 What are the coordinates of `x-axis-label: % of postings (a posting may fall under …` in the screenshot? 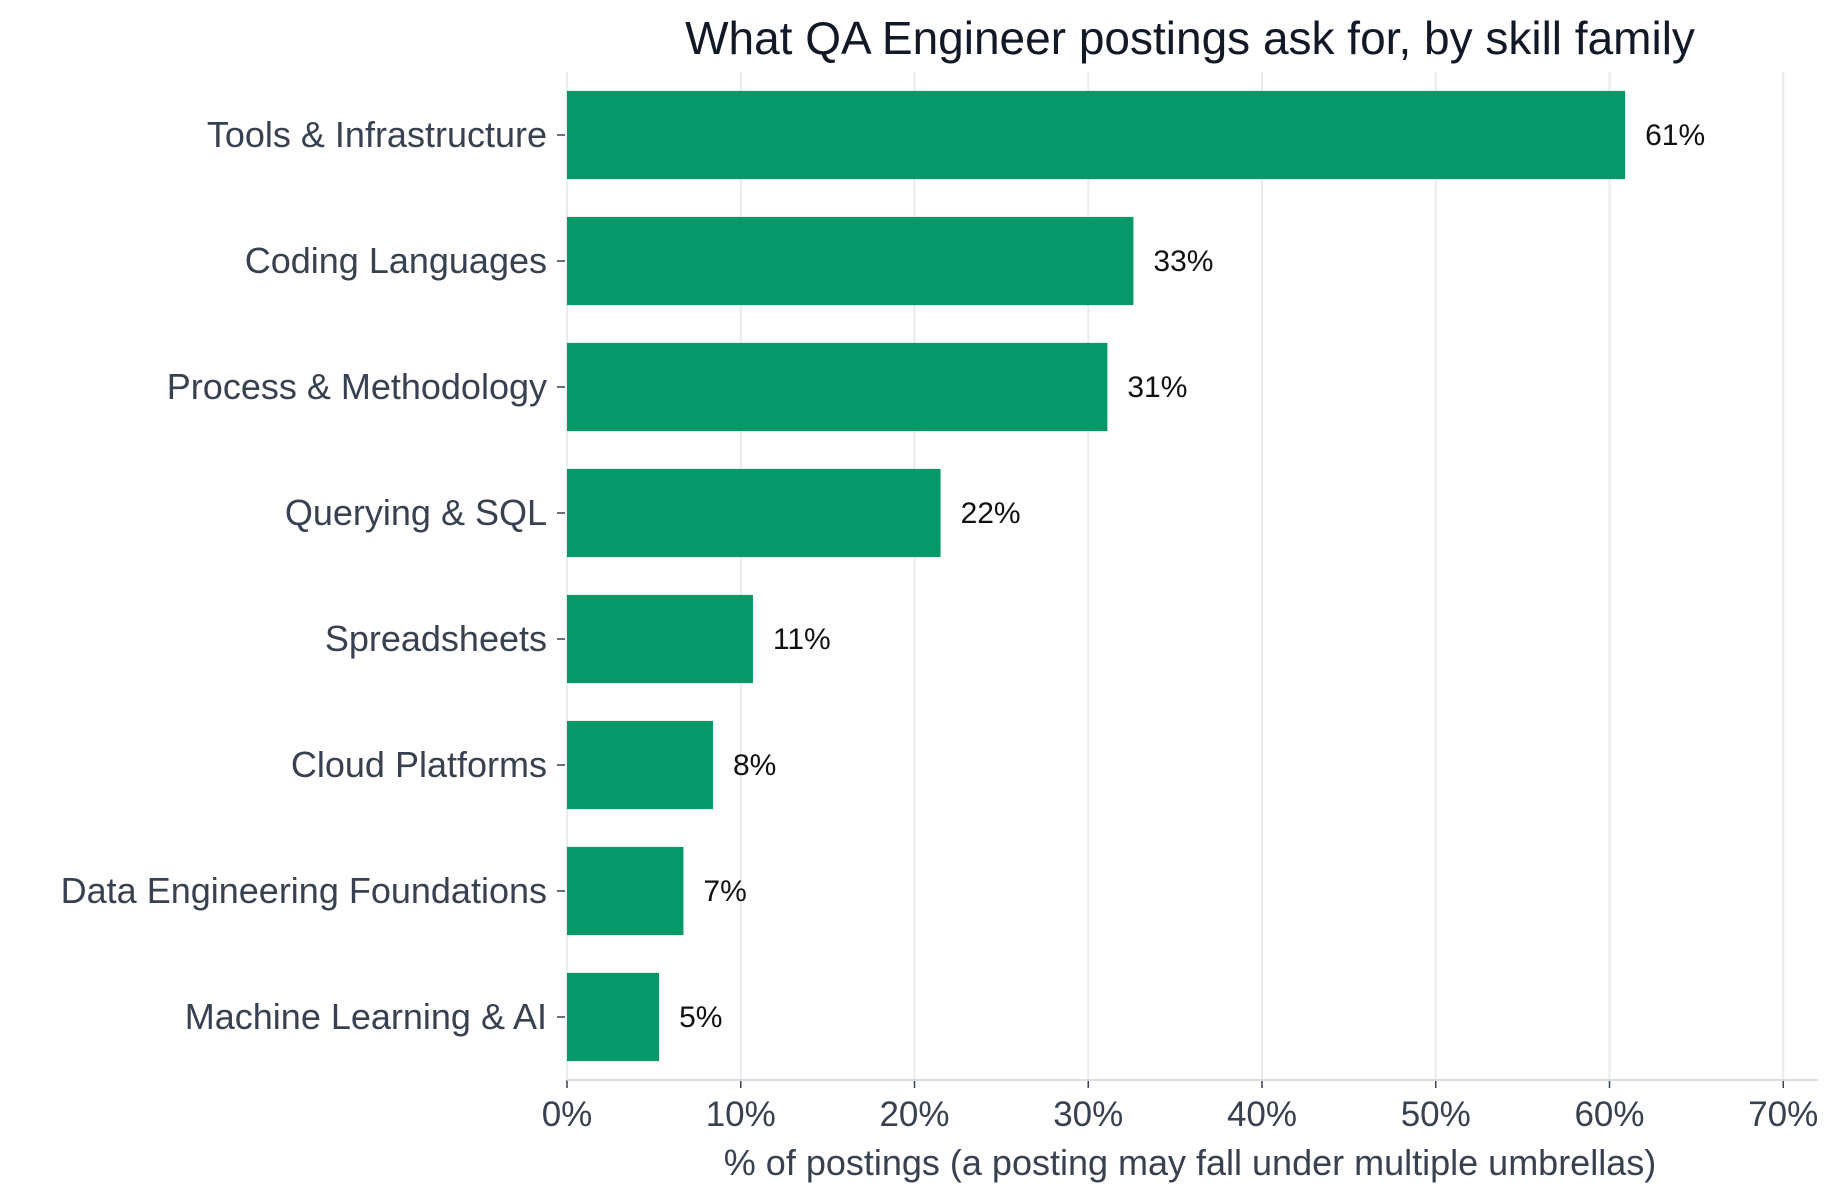 It's located at (1190, 1162).